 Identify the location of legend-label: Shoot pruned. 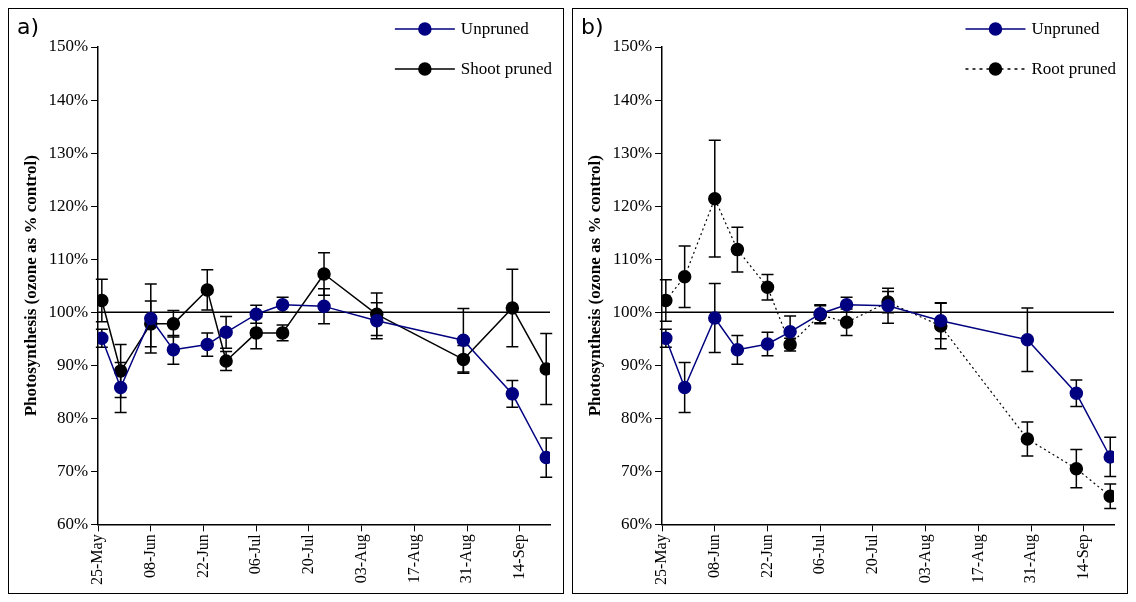
(506, 69).